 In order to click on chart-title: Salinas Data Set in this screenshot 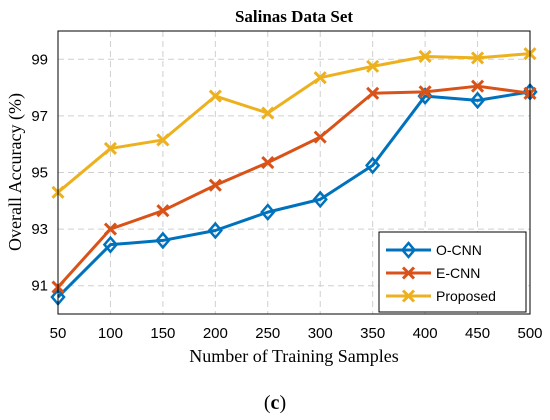, I will do `click(294, 16)`.